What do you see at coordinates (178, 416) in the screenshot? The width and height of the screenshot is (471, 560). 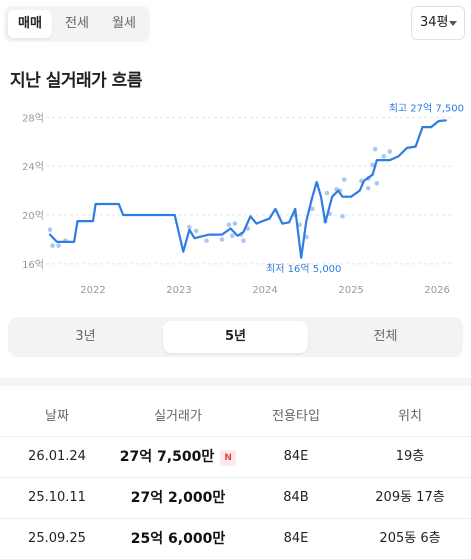 I see `header-price: 실거래가` at bounding box center [178, 416].